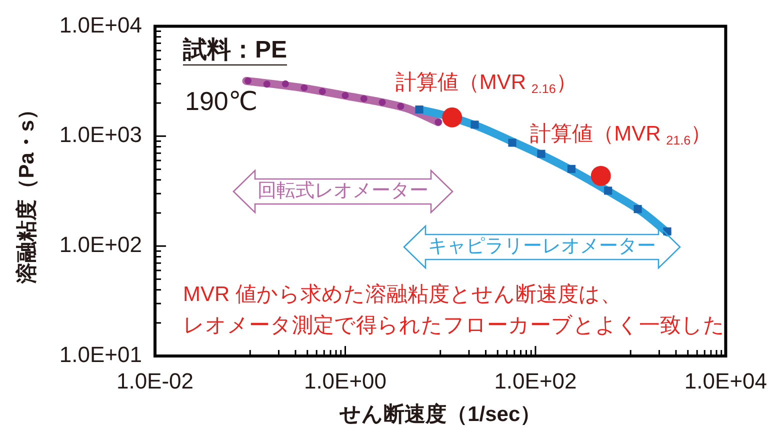  What do you see at coordinates (100, 135) in the screenshot?
I see `y-tick-label: 1.0E+03` at bounding box center [100, 135].